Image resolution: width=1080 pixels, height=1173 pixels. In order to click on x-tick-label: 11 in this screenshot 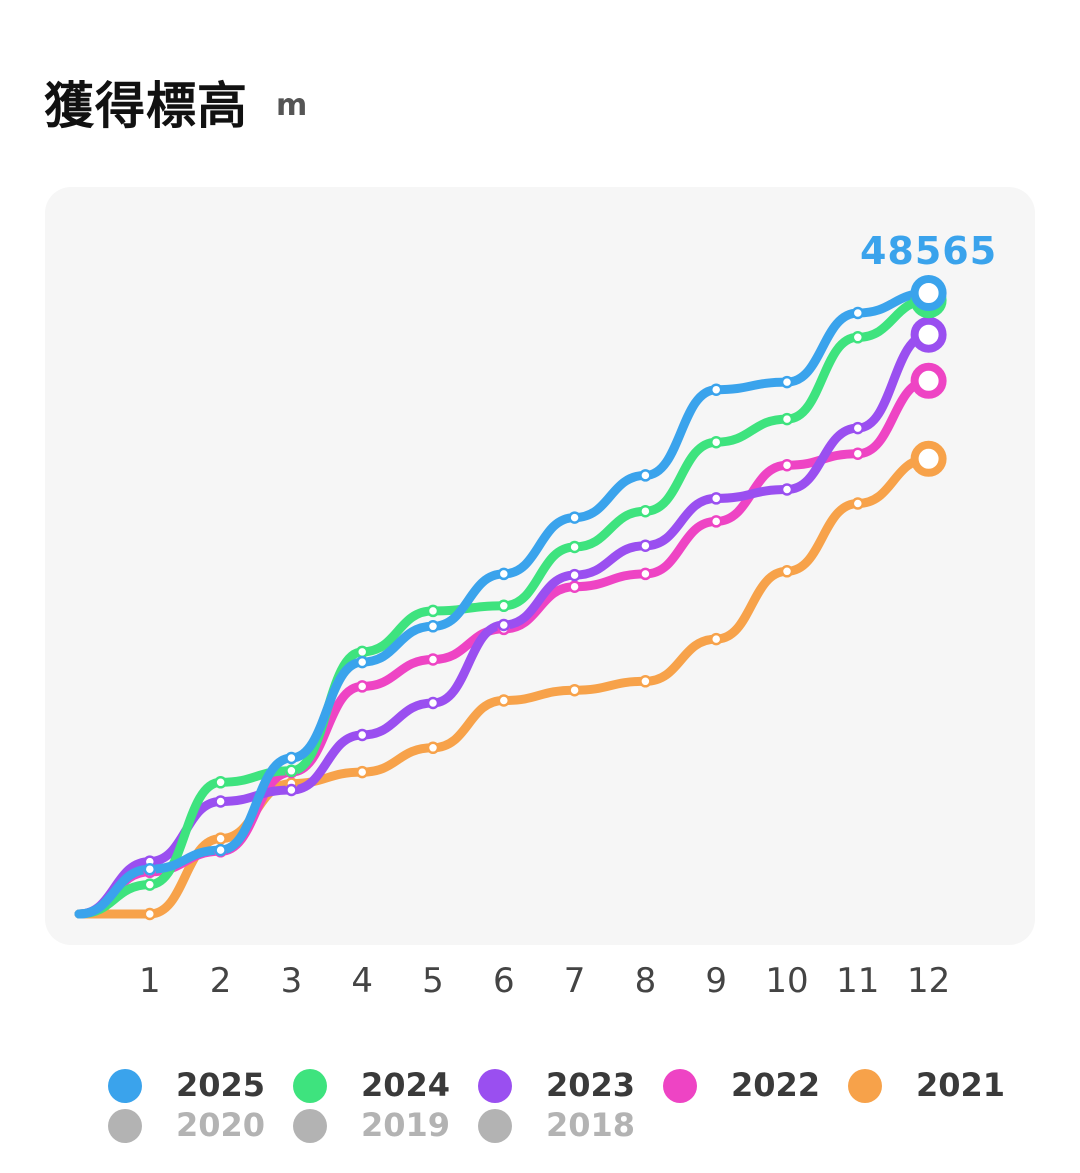, I will do `click(857, 981)`.